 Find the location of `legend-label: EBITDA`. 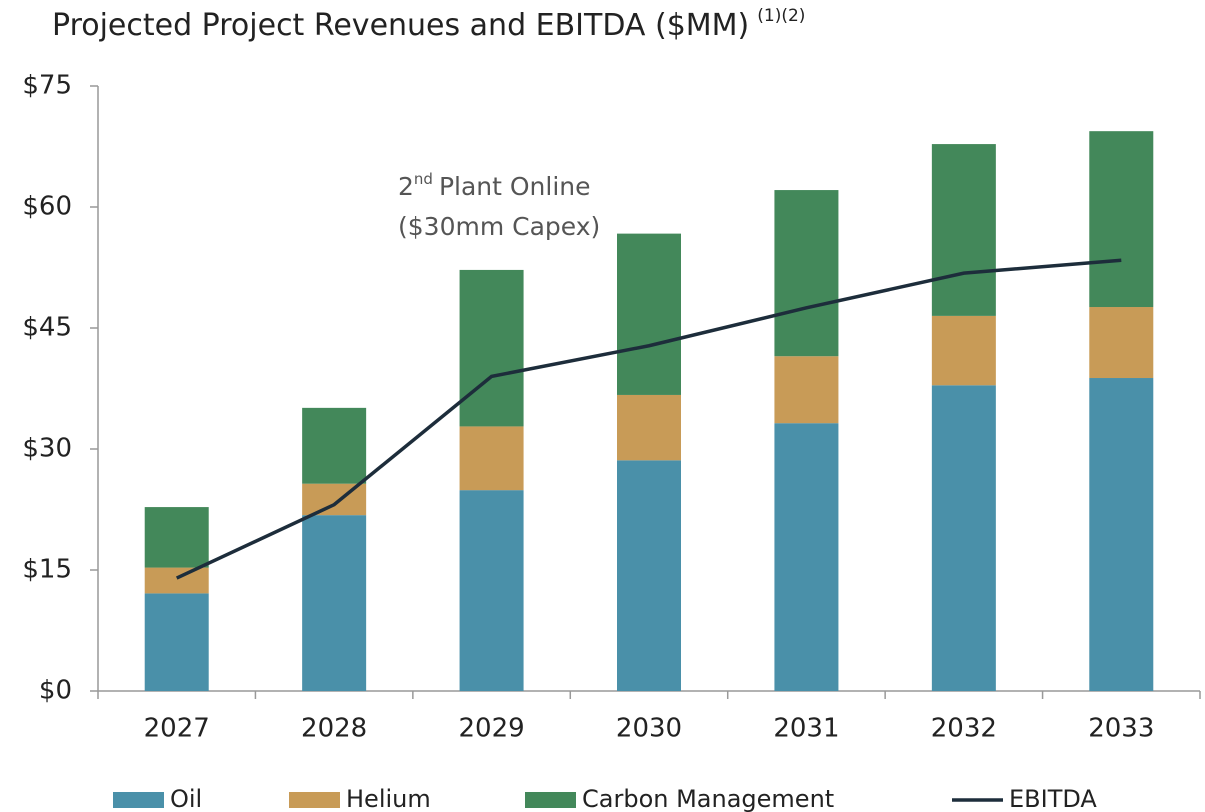

legend-label: EBITDA is located at coordinates (1053, 798).